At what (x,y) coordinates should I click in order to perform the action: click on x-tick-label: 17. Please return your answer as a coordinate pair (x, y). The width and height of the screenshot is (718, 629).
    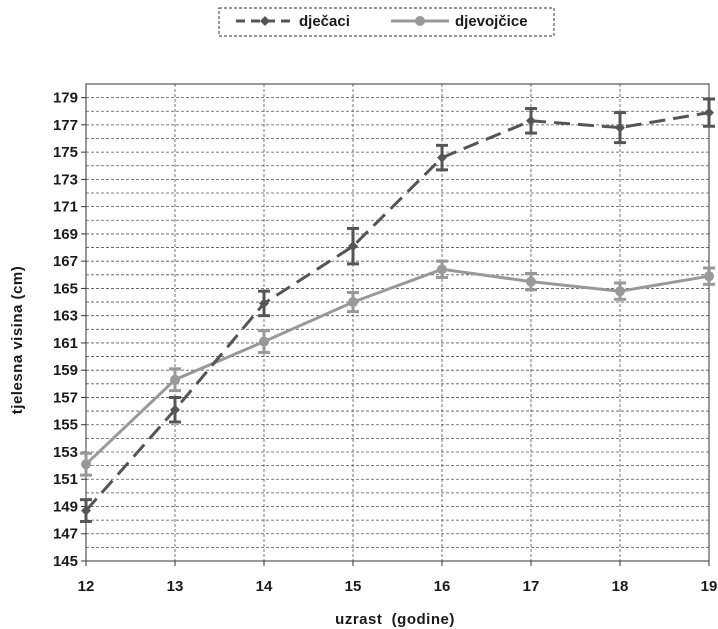
    Looking at the image, I should click on (531, 586).